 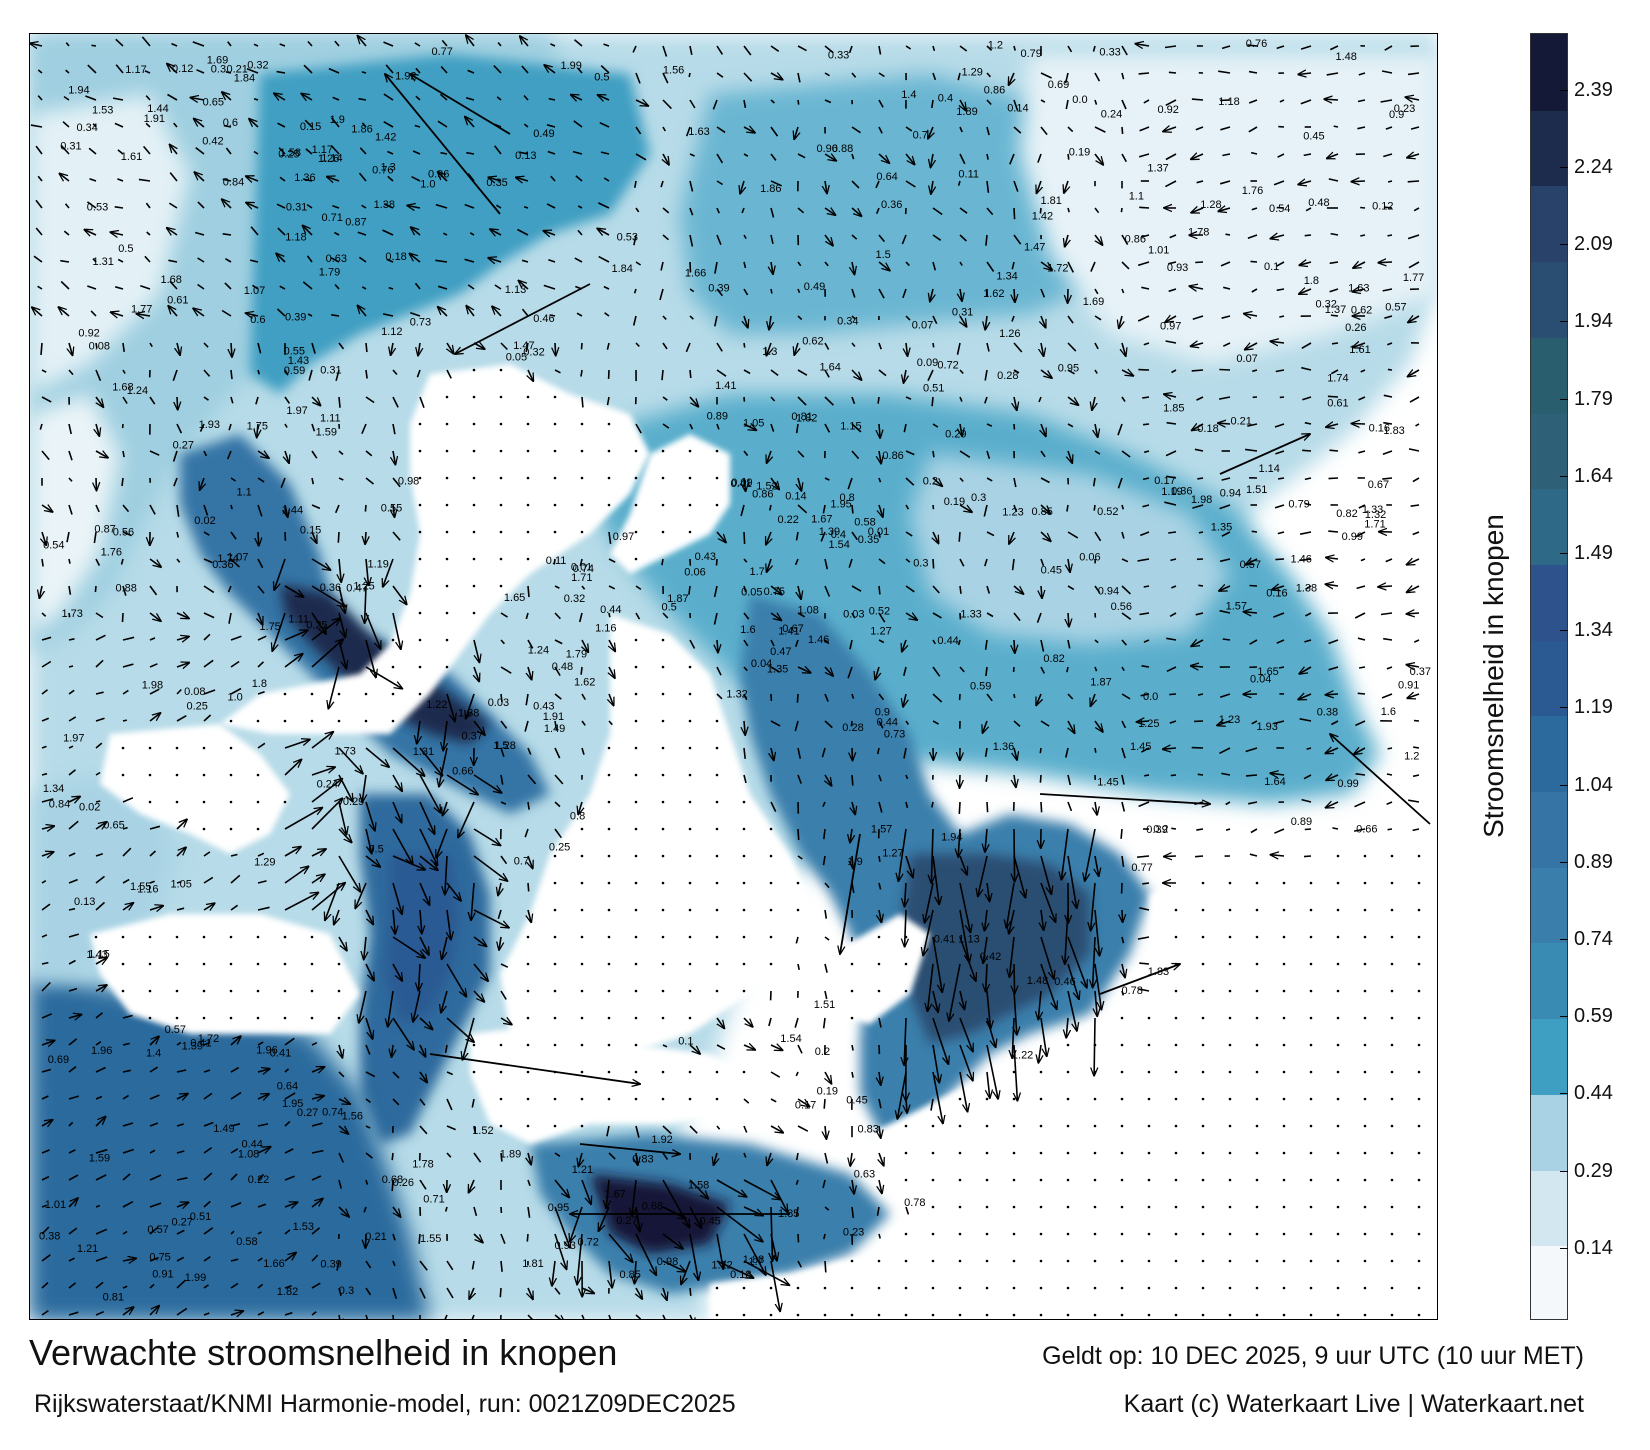 What do you see at coordinates (968, 940) in the screenshot?
I see `speed-value-label: 1.13` at bounding box center [968, 940].